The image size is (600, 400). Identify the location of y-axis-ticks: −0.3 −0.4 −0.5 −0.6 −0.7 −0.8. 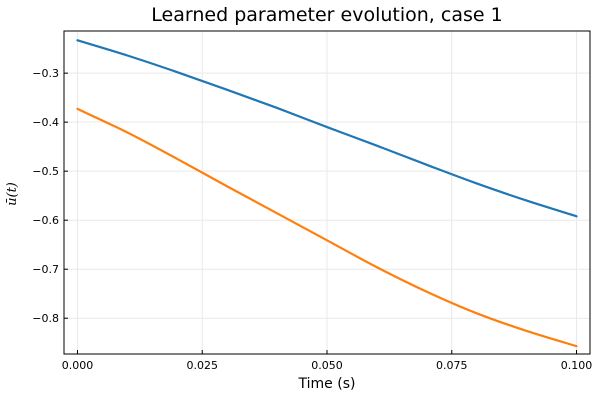
(50, 196).